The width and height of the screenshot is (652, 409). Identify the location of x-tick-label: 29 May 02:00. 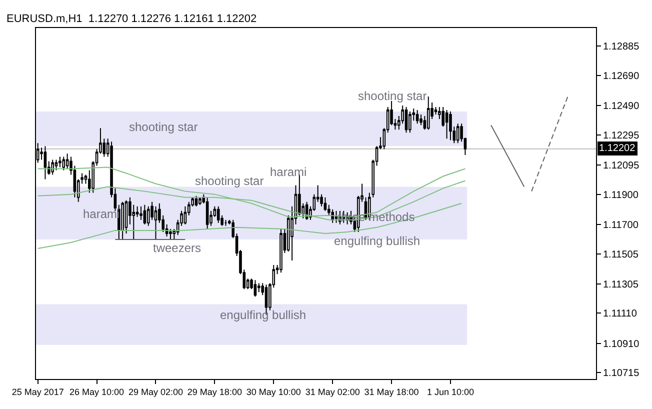
(156, 391).